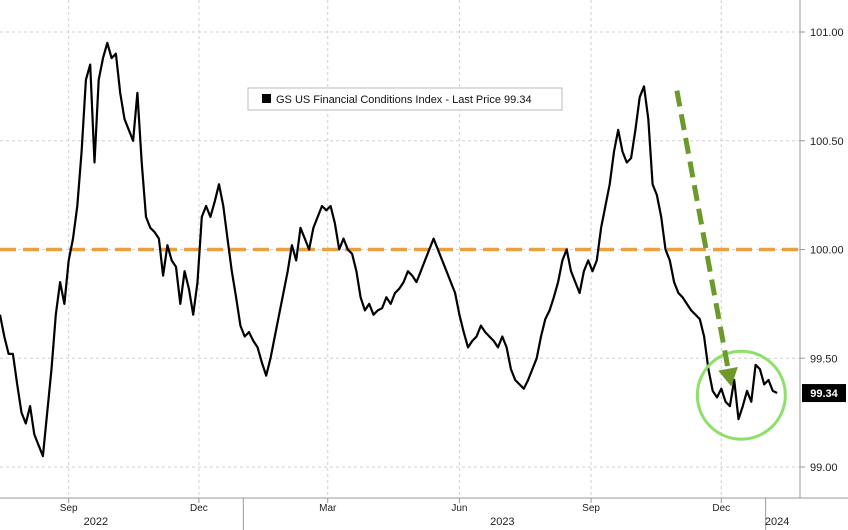  What do you see at coordinates (328, 508) in the screenshot?
I see `x-tick-label: Mar` at bounding box center [328, 508].